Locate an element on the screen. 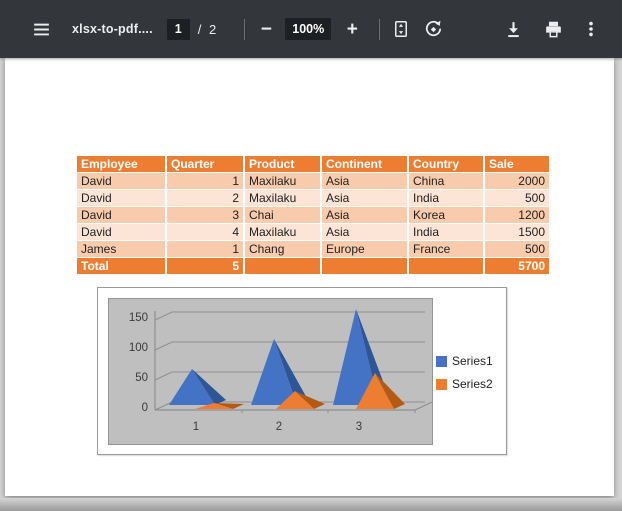  zoom-in-button: + is located at coordinates (352, 29).